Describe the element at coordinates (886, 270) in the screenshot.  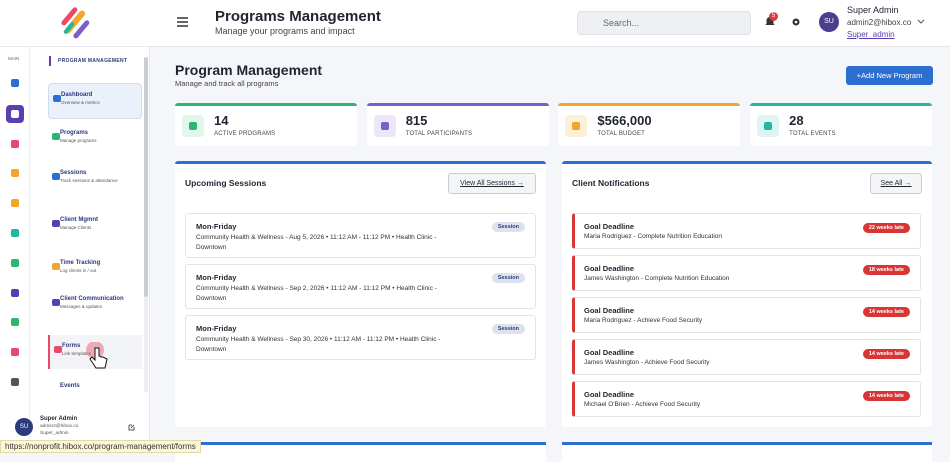
I see `late-badge: 18 weeks late` at that location.